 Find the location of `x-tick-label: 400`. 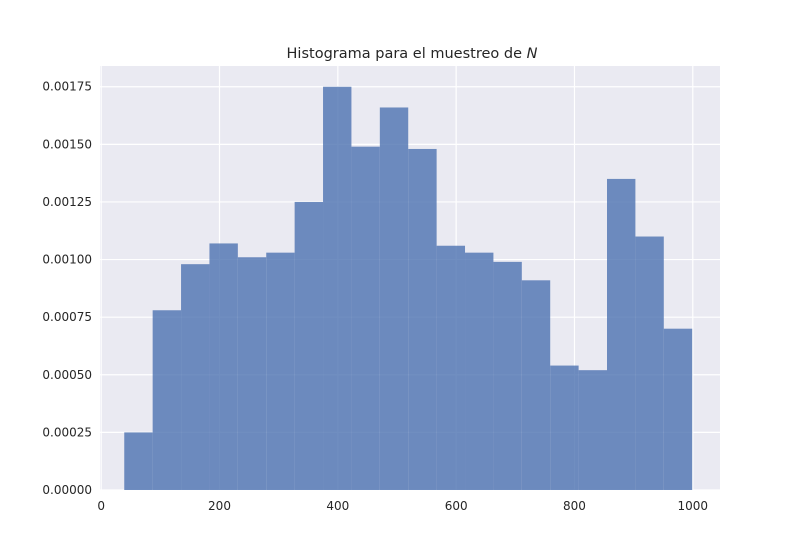

x-tick-label: 400 is located at coordinates (337, 506).